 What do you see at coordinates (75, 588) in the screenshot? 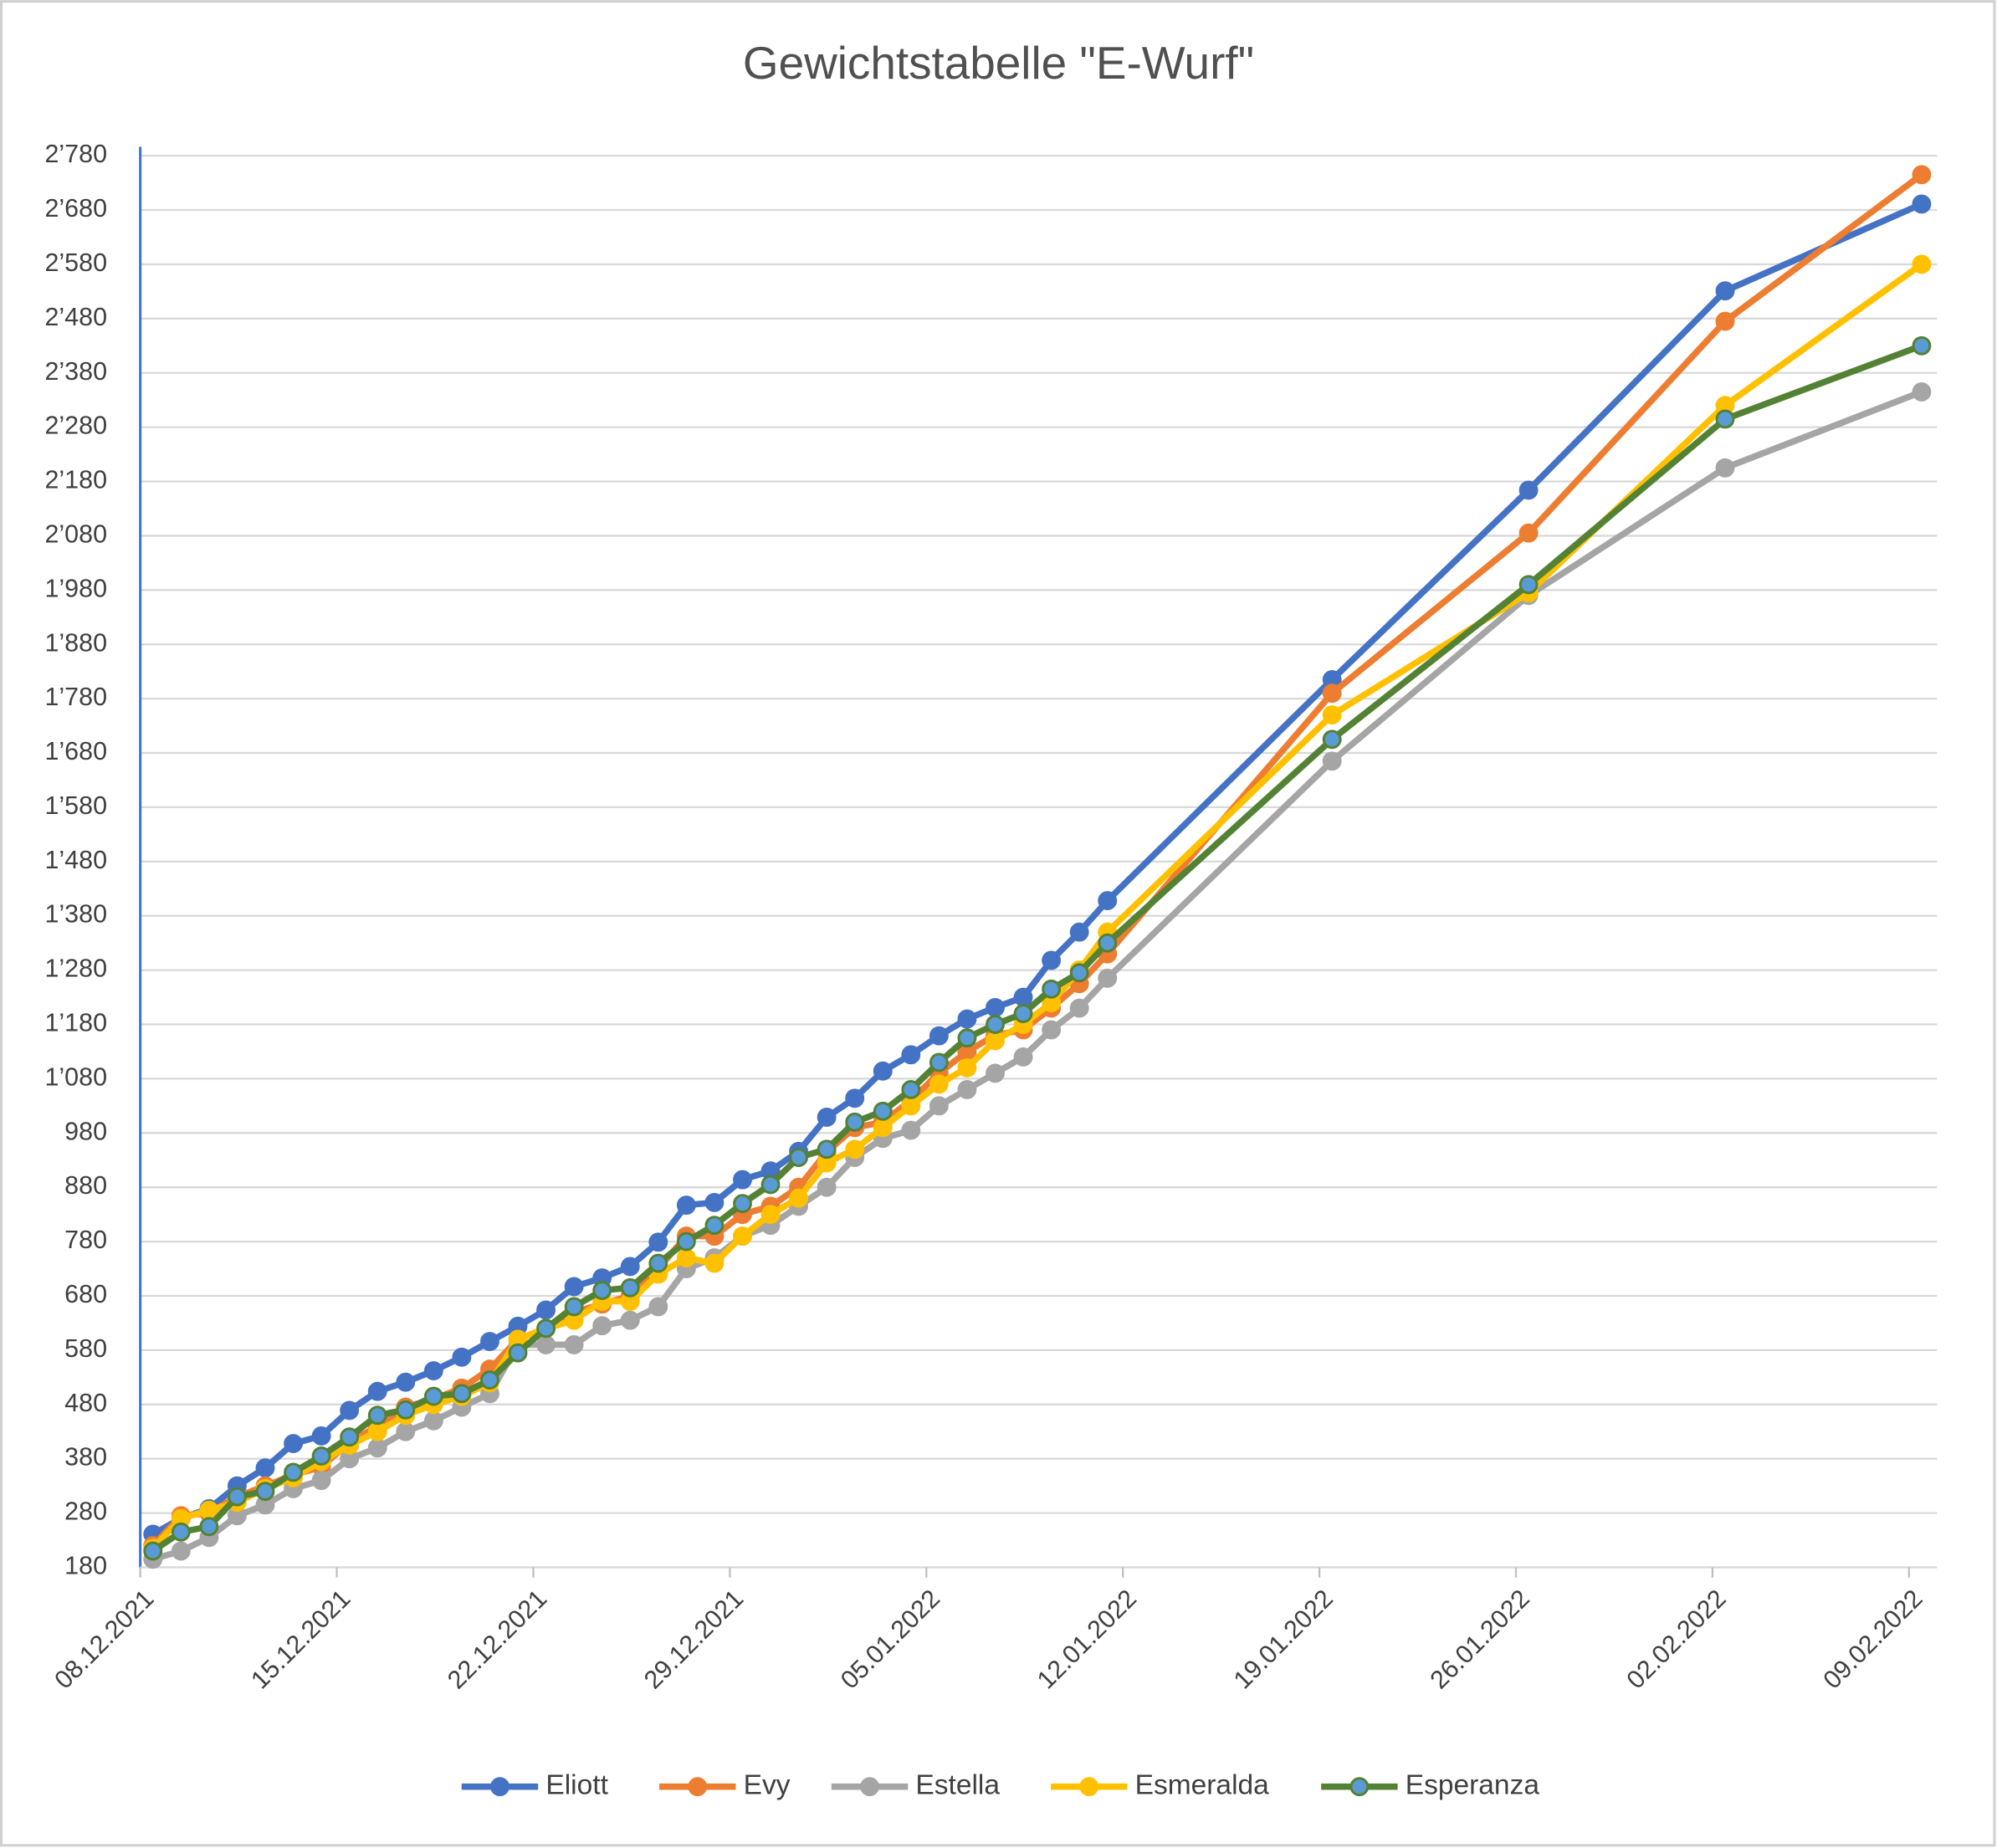
I see `y-tick-label: 1’980` at bounding box center [75, 588].